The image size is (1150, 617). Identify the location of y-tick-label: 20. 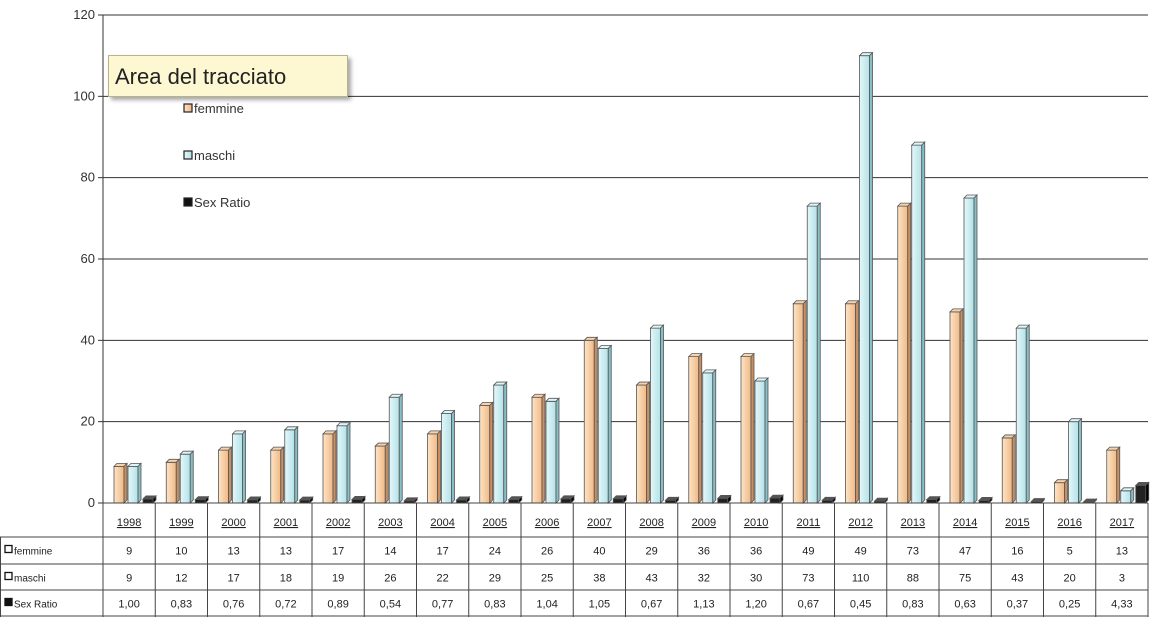
(88, 421).